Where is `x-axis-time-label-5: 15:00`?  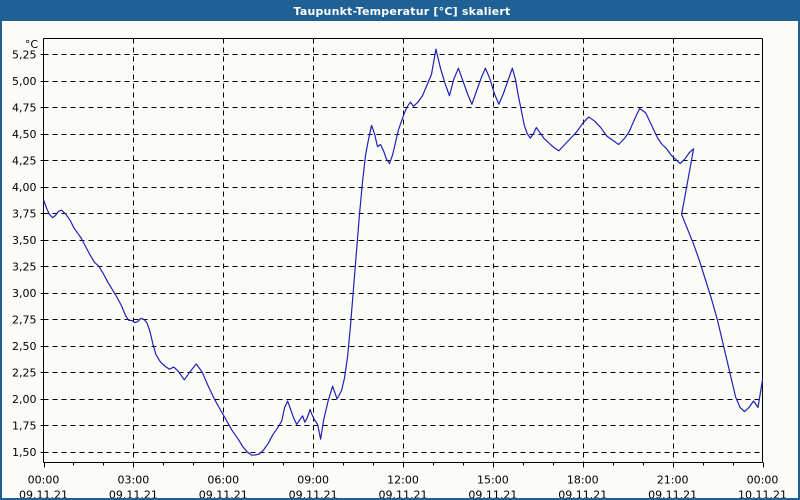 x-axis-time-label-5: 15:00 is located at coordinates (493, 480).